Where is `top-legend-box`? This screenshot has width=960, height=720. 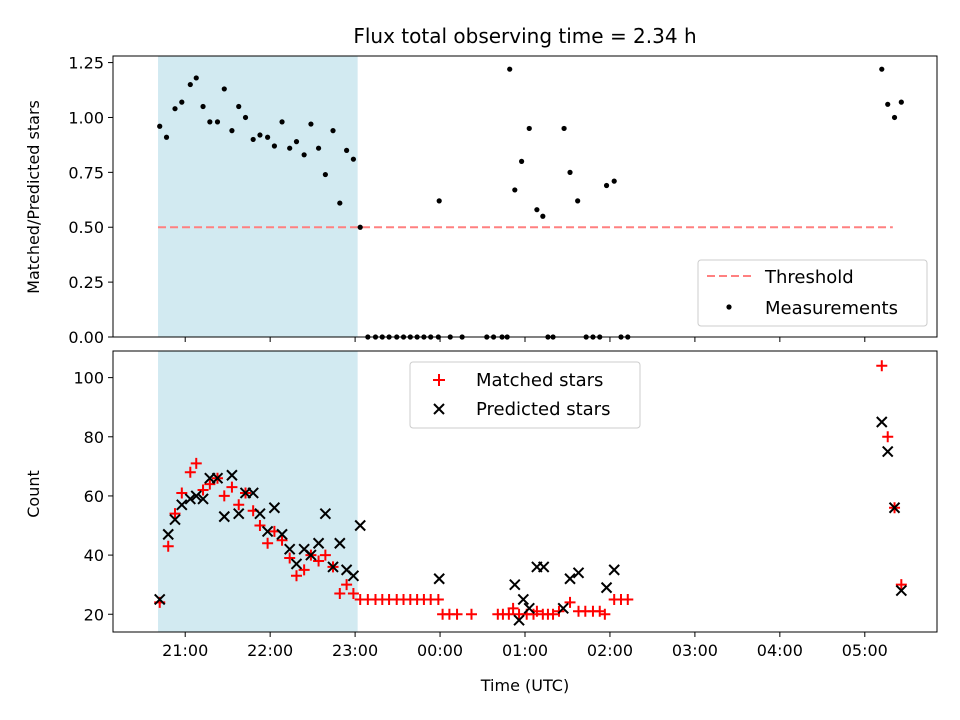 top-legend-box is located at coordinates (812, 293).